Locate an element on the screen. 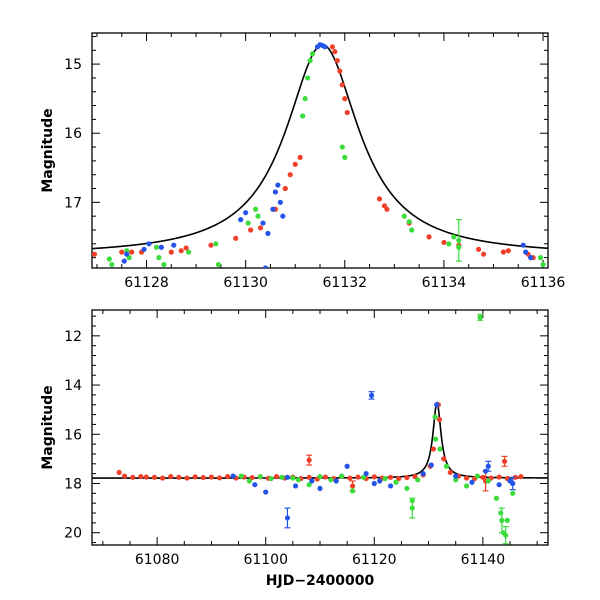 Image resolution: width=600 pixels, height=600 pixels. y-tick-label: 12 is located at coordinates (73, 337).